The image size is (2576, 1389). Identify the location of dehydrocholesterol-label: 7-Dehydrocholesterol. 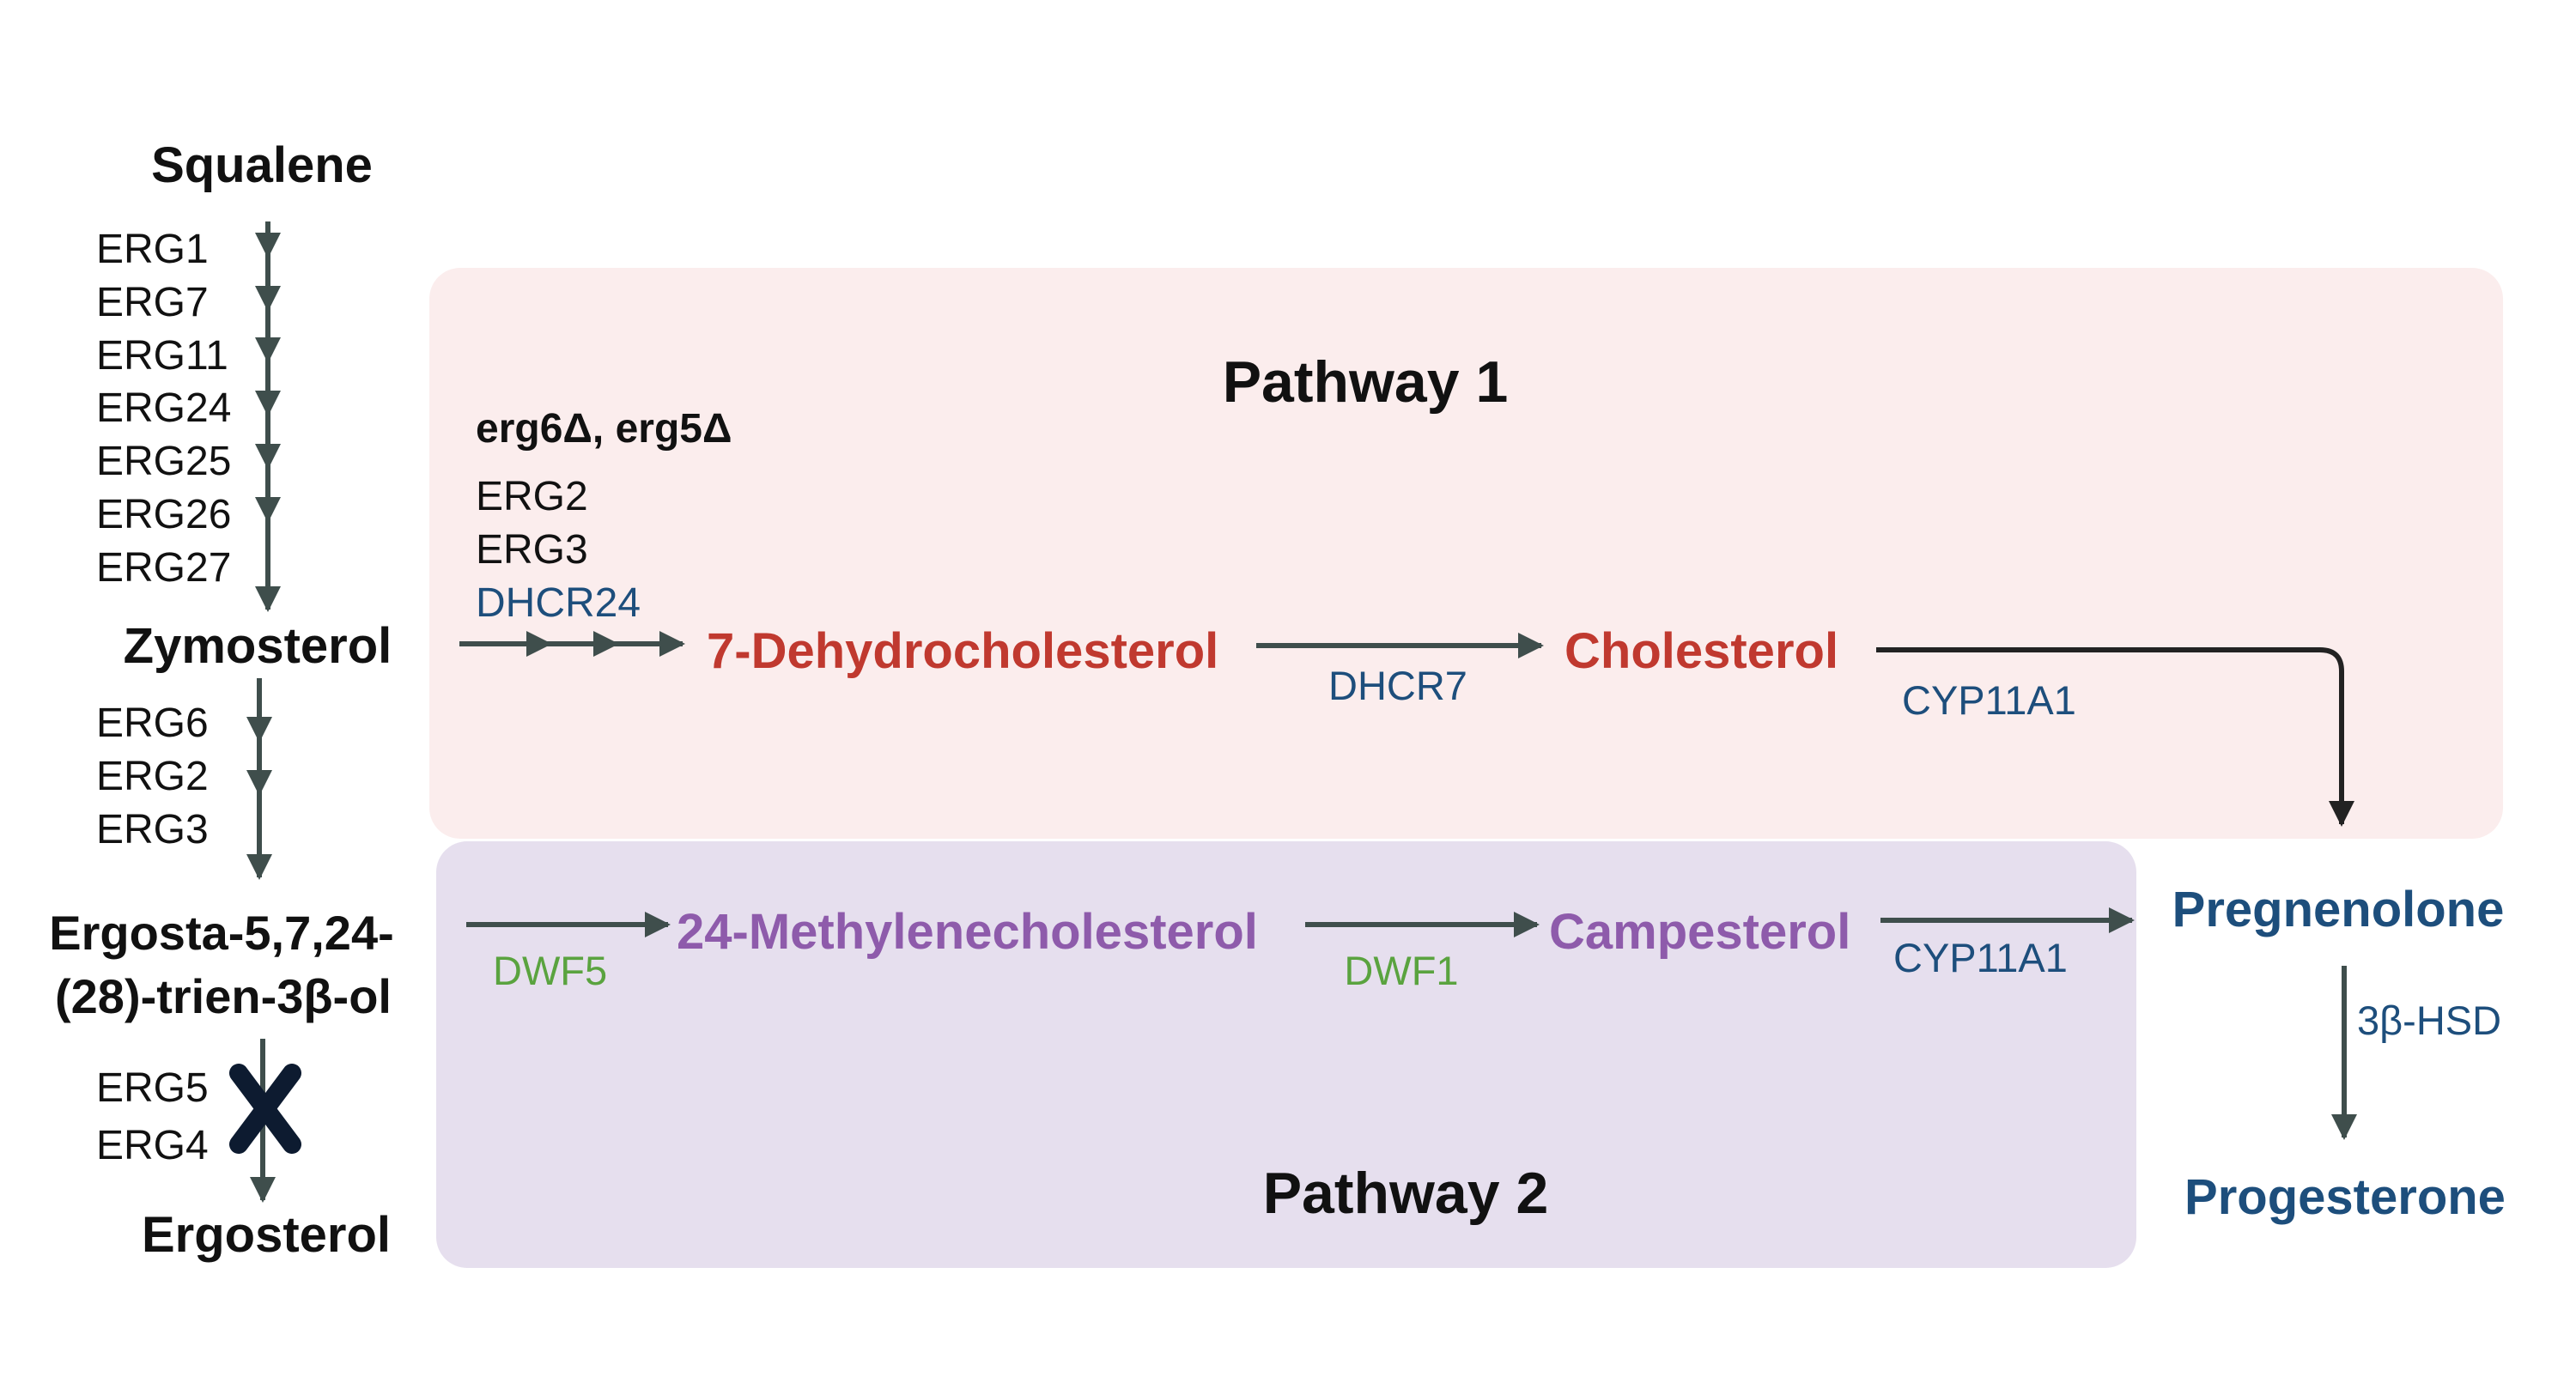
(962, 651).